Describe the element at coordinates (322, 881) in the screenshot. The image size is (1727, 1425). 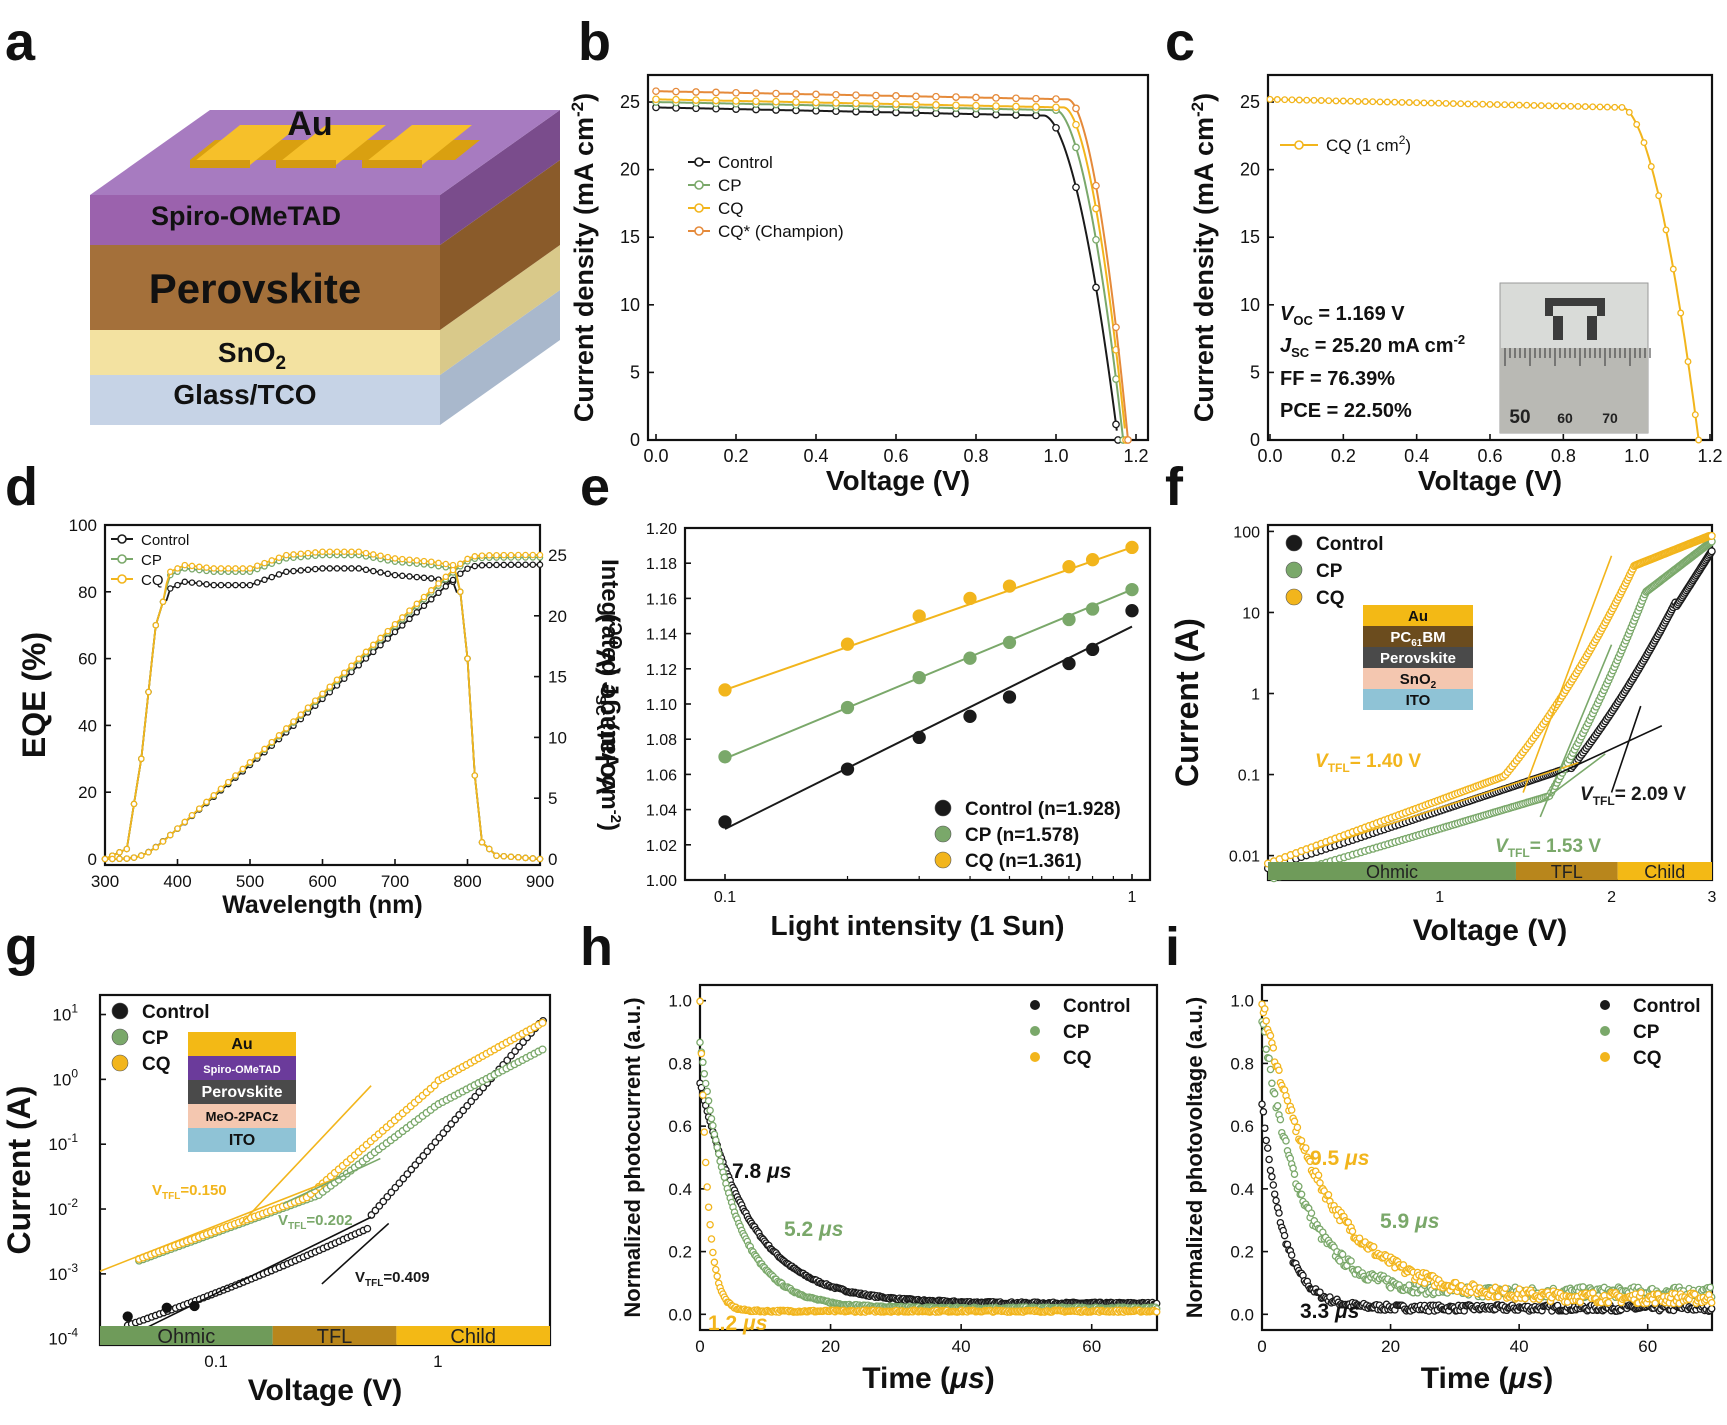
I see `x-tick-label-d: 600` at that location.